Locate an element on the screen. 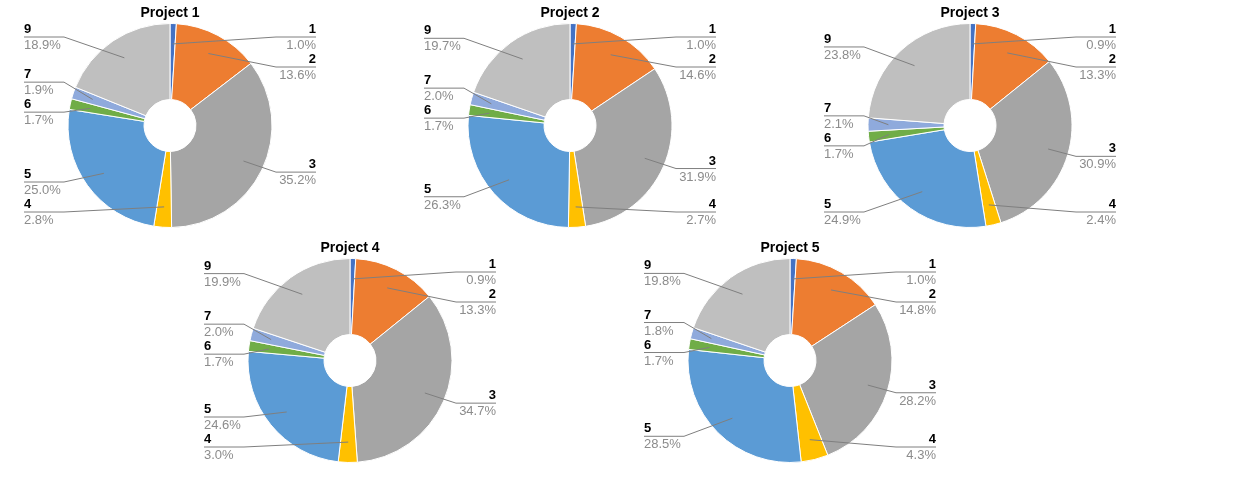 Image resolution: width=1242 pixels, height=501 pixels. data-label: 2.4% is located at coordinates (1101, 219).